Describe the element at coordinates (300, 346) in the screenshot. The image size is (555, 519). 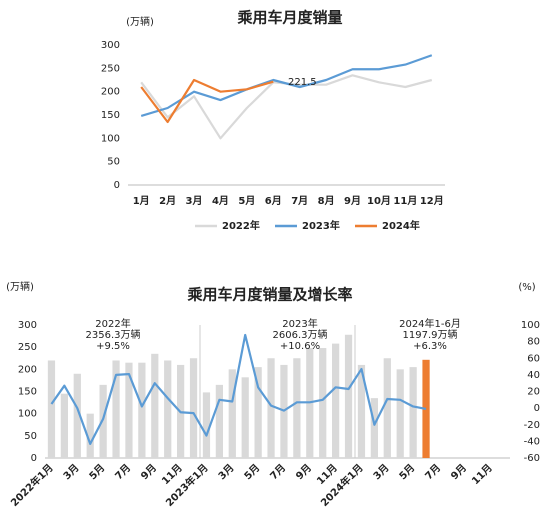
I see `annotation: +10.6%` at that location.